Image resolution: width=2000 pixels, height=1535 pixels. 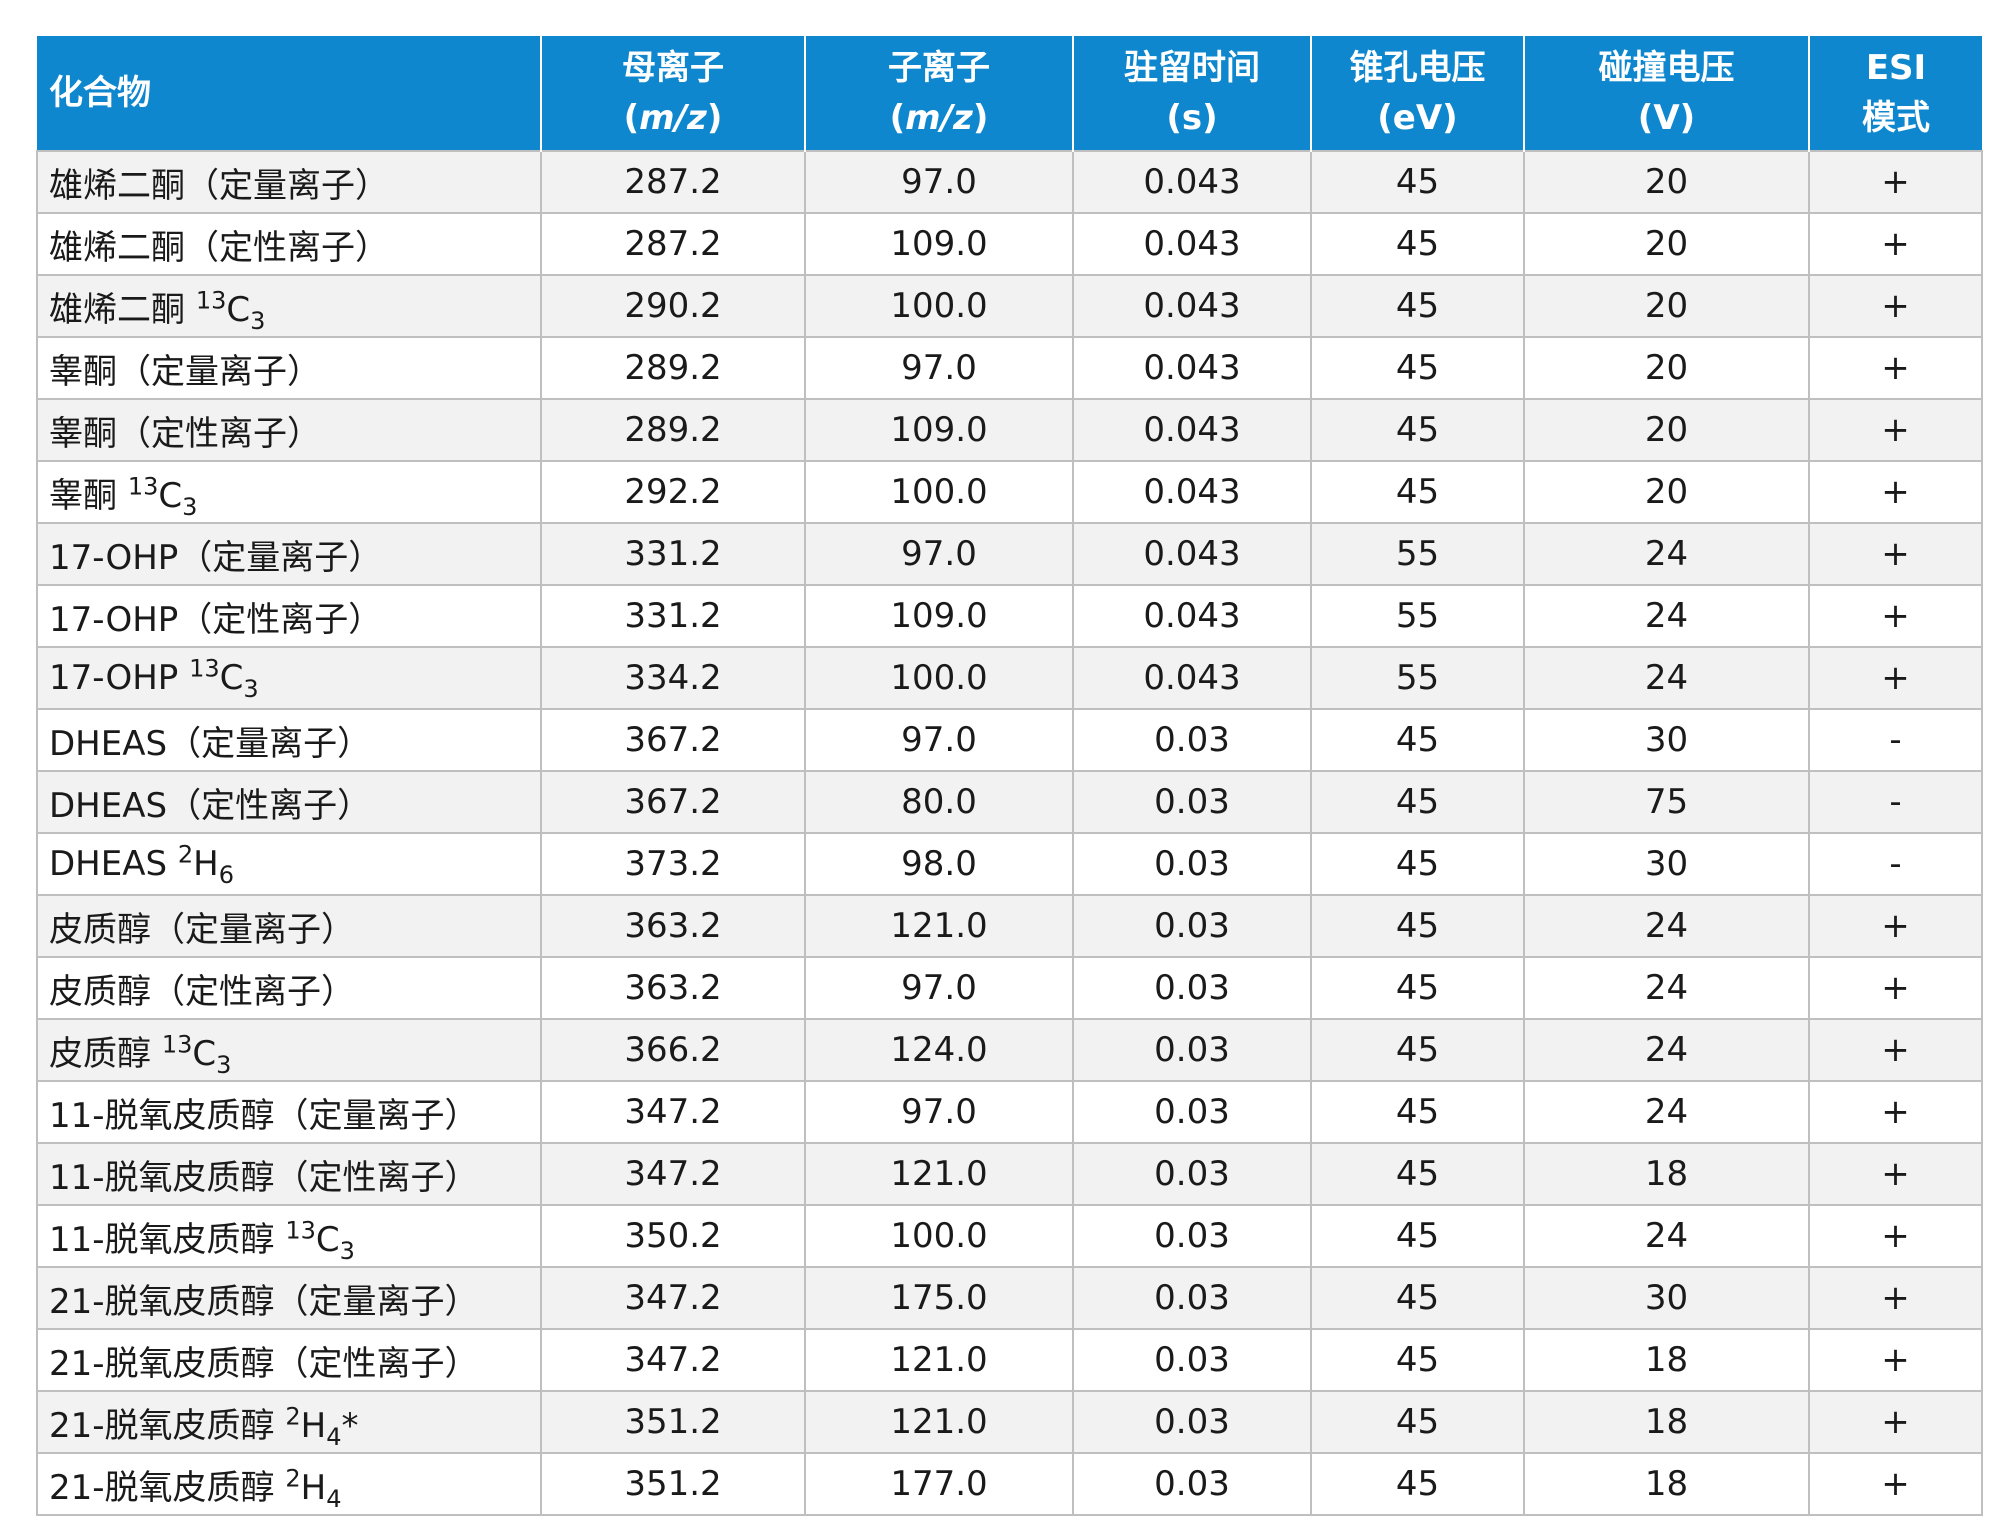 I want to click on header-compound-label: 化合物, so click(x=100, y=93).